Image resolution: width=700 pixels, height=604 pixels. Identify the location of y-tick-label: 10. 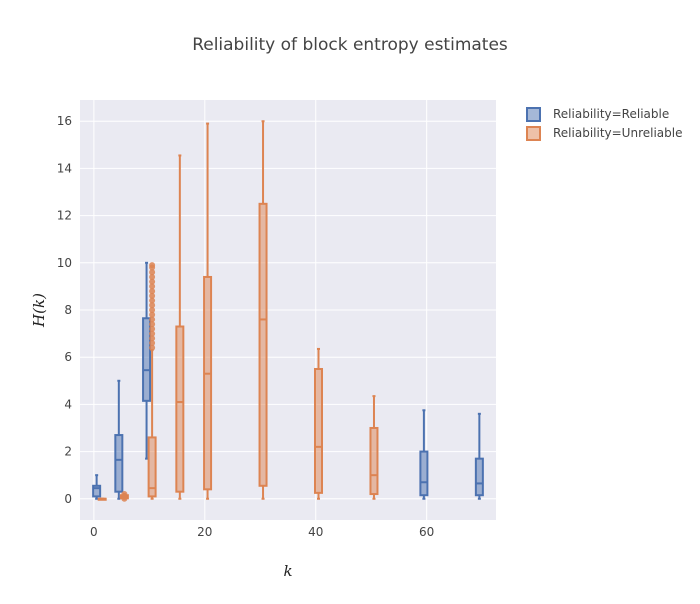
(64, 263).